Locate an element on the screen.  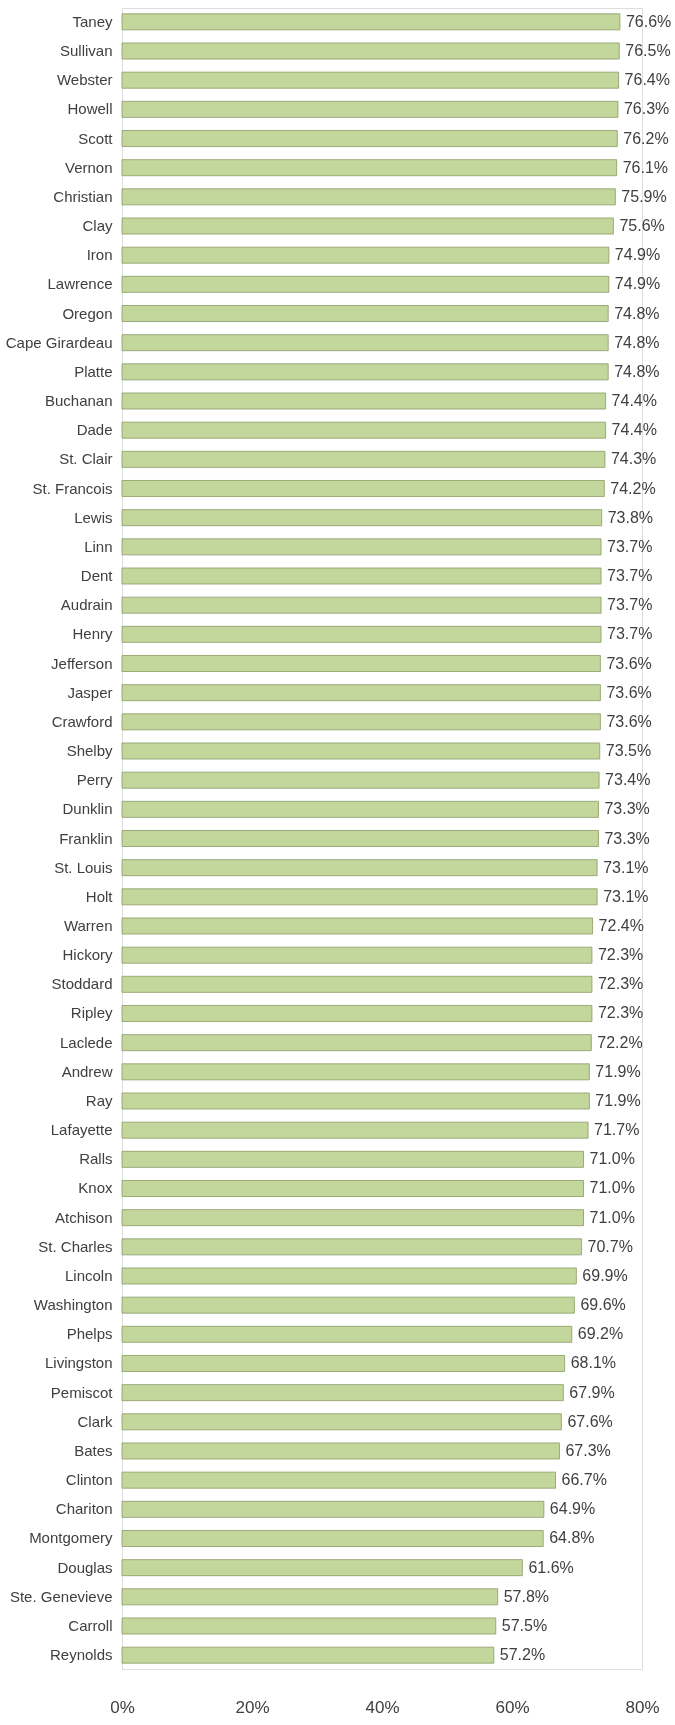
data-label: 57.2% is located at coordinates (522, 1655).